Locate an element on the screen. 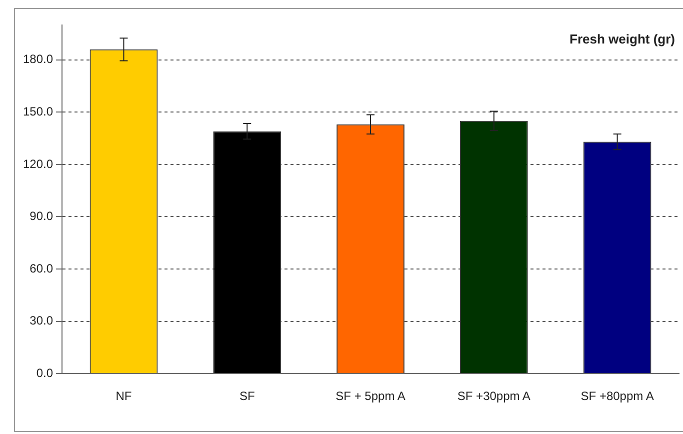 The image size is (683, 434). y-tick-label: 0.0 is located at coordinates (45, 373).